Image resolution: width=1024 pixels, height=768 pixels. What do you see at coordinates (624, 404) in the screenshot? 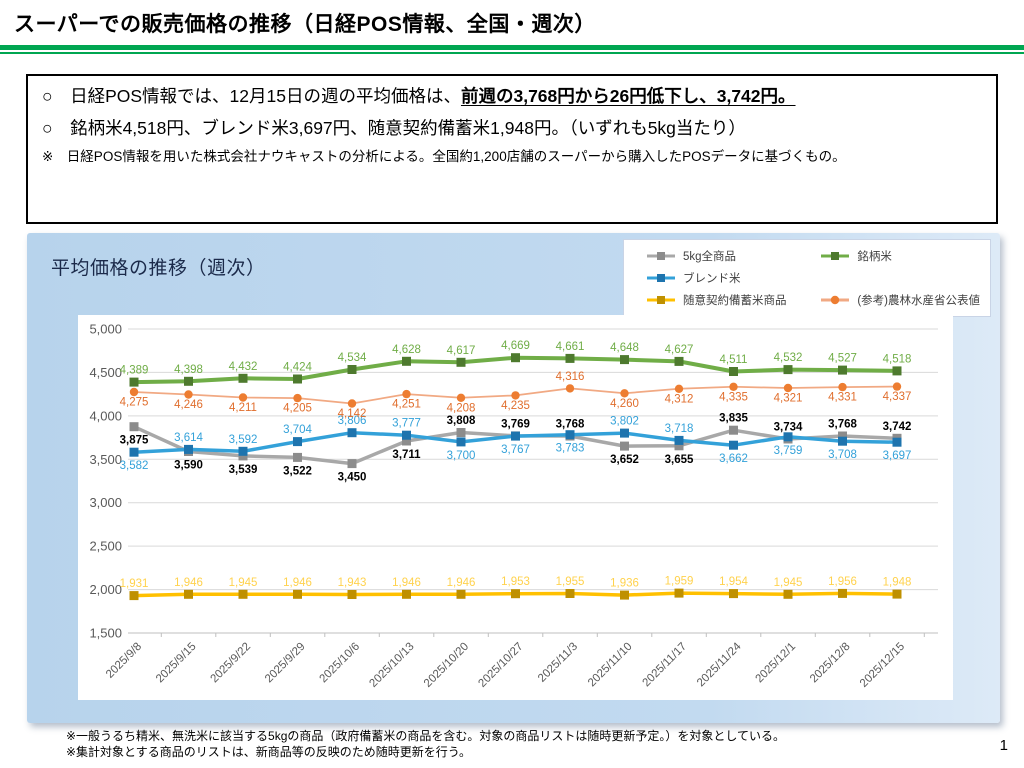
I see `svg-text: 4,260` at bounding box center [624, 404].